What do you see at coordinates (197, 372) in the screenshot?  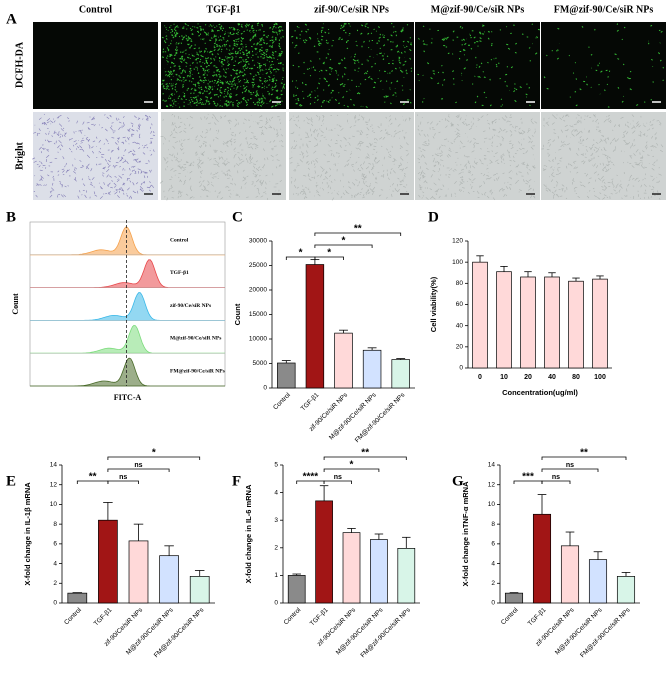 I see `series-label: FM@zif-90/Ce/siR NPs` at bounding box center [197, 372].